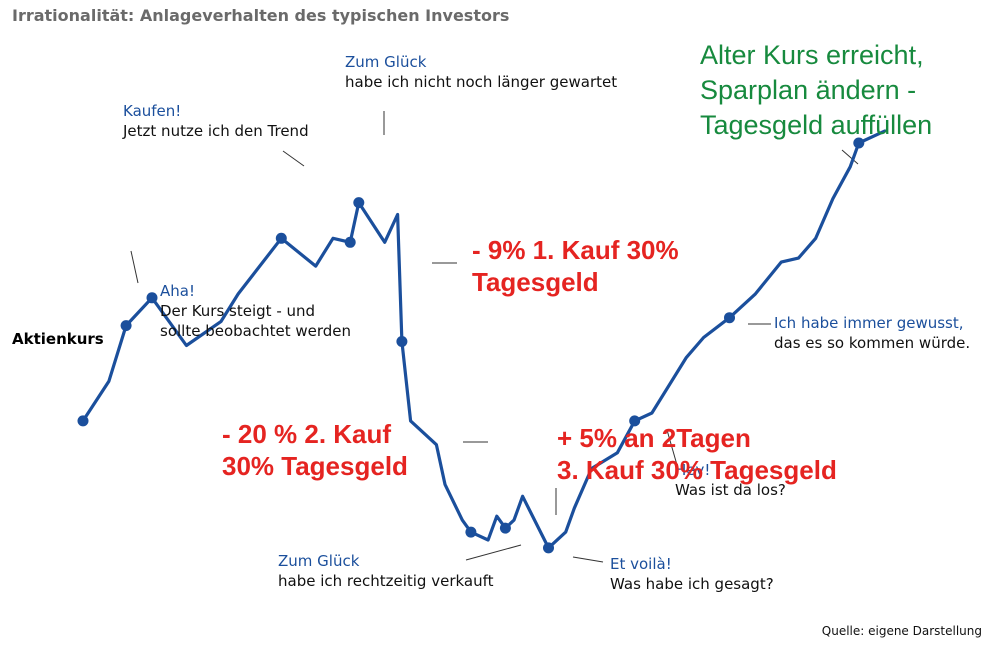  What do you see at coordinates (641, 564) in the screenshot?
I see `annotation-voila-head: Et voilà!` at bounding box center [641, 564].